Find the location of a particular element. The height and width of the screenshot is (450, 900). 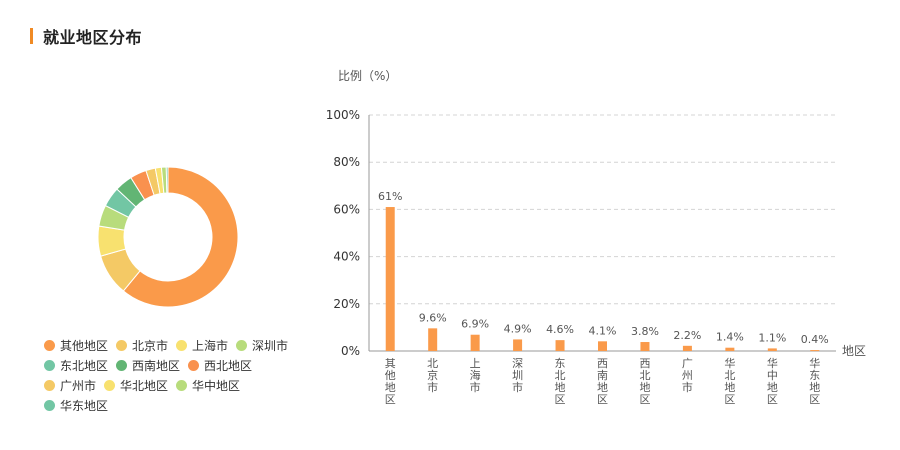

legend-label: 东北地区 is located at coordinates (84, 365).